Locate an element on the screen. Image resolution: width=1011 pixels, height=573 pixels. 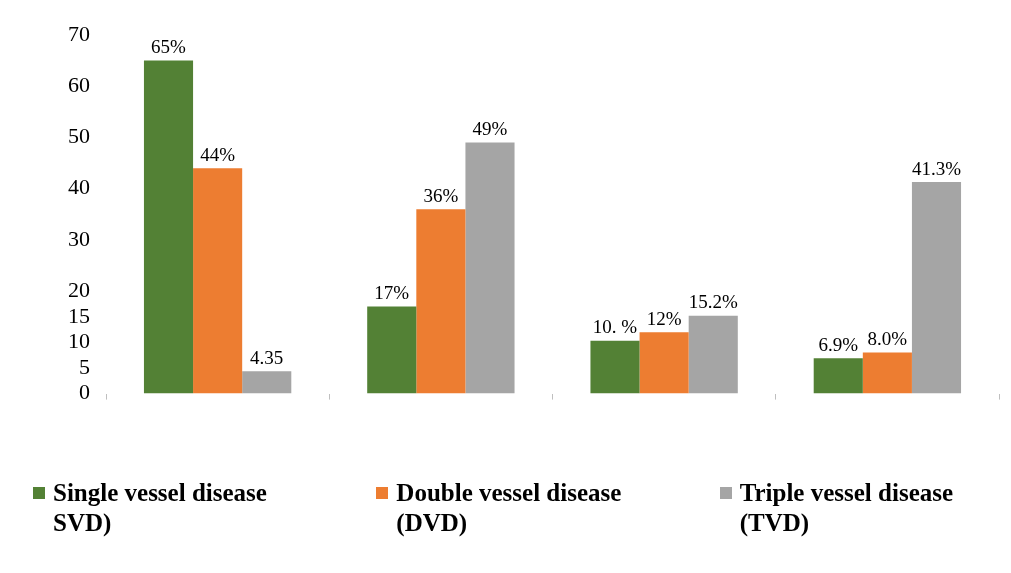
y-tick-label: 30 is located at coordinates (79, 238).